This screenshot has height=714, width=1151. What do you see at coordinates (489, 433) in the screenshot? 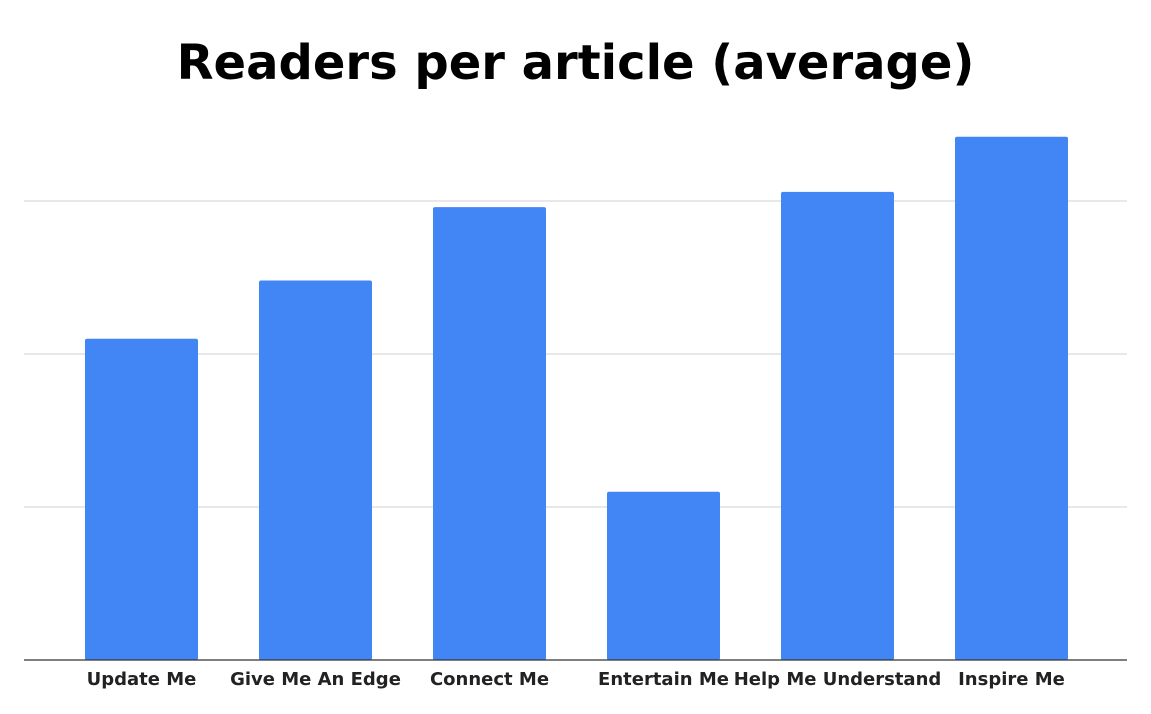
I see `bar-connect-me` at bounding box center [489, 433].